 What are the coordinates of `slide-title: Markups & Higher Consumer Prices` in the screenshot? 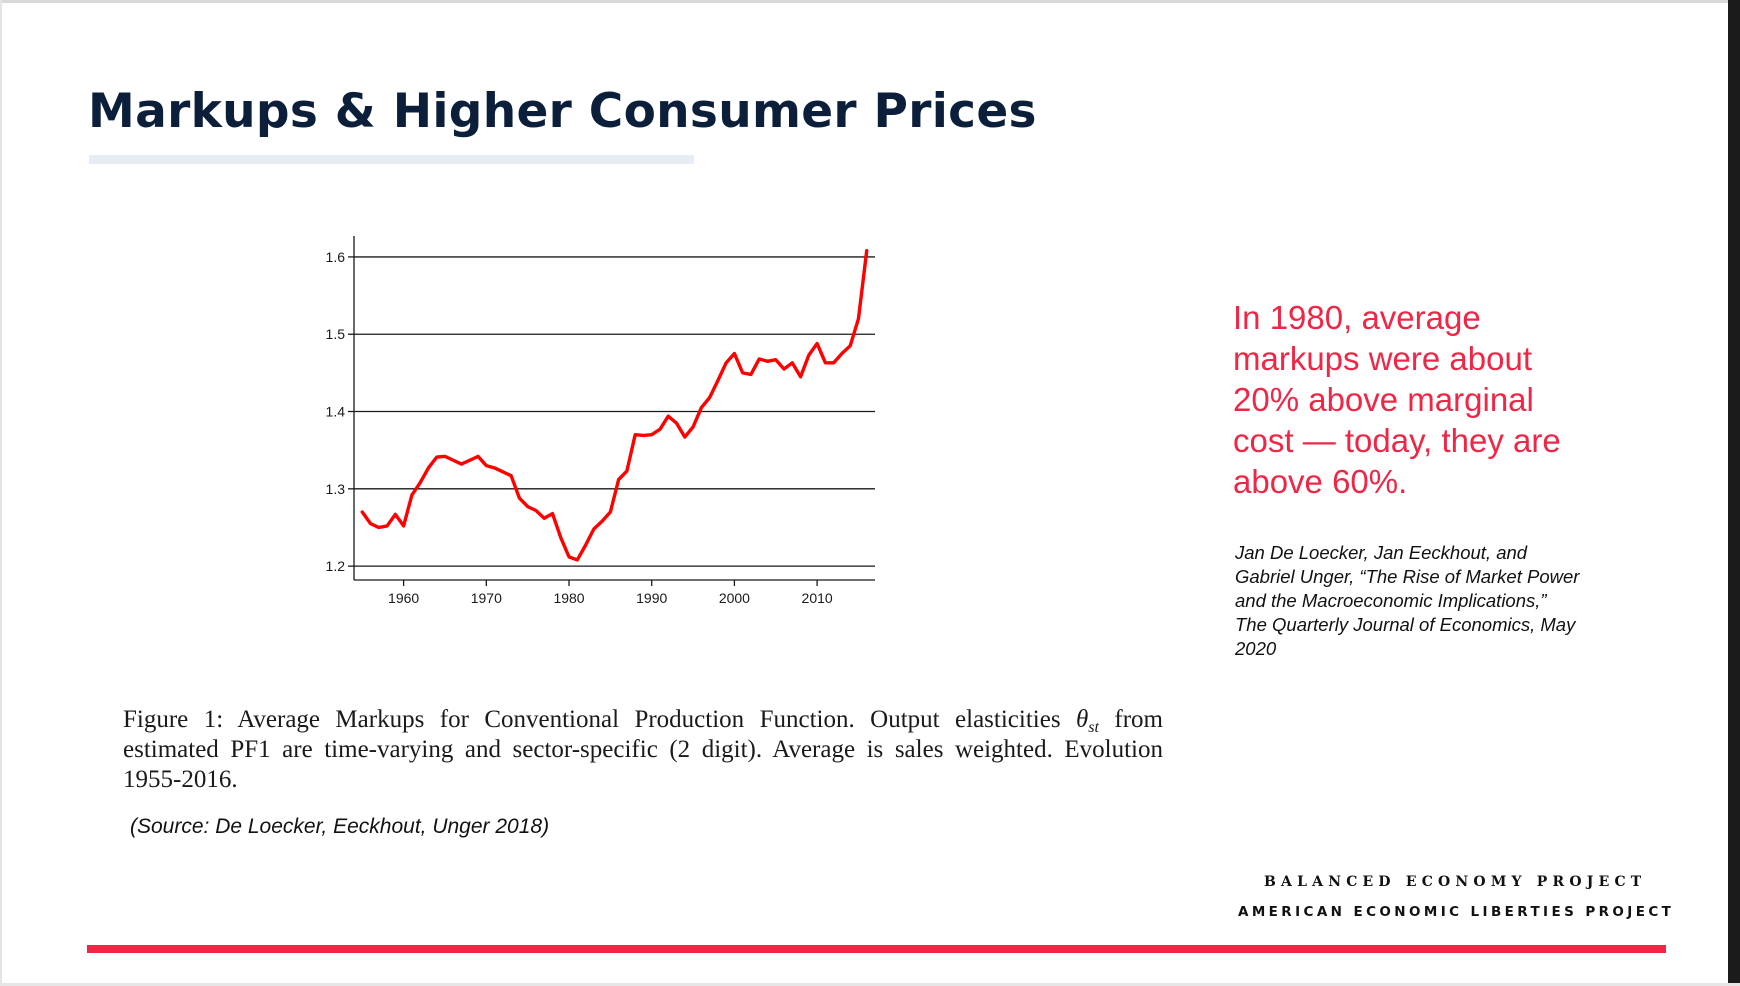 It's located at (562, 111).